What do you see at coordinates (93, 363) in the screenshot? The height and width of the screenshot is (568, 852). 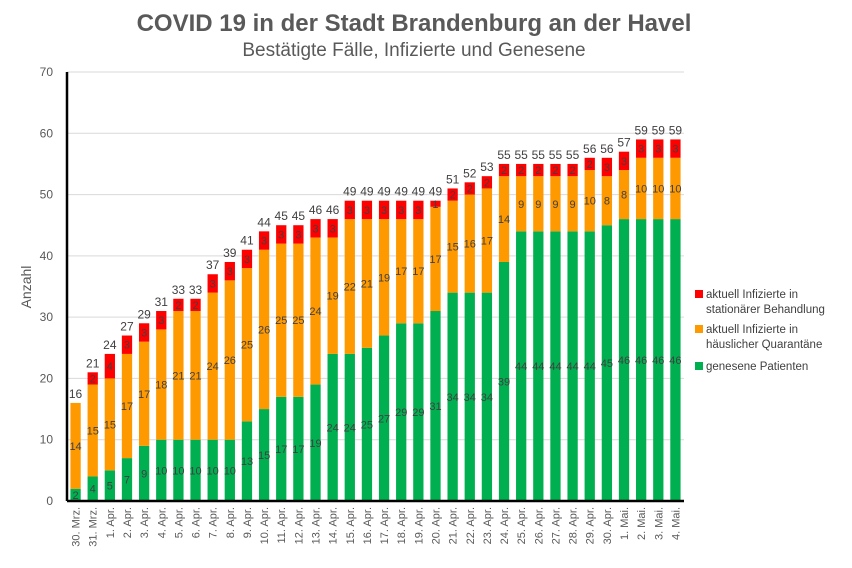 I see `total-value-label: 21` at bounding box center [93, 363].